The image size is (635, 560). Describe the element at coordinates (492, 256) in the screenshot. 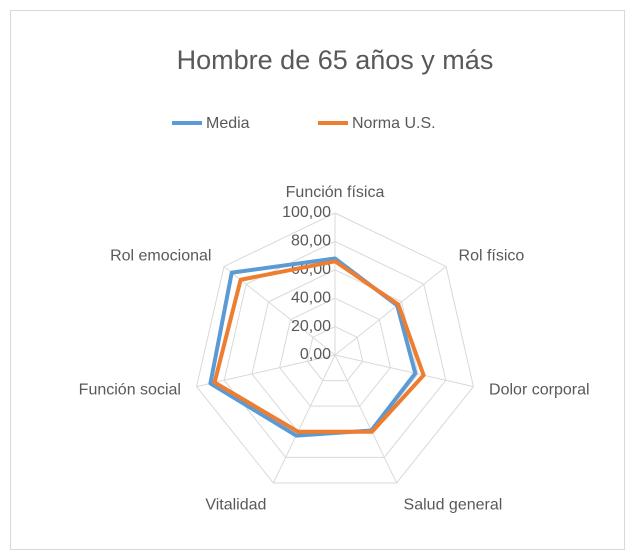

I see `category-label: Rol físico` at that location.